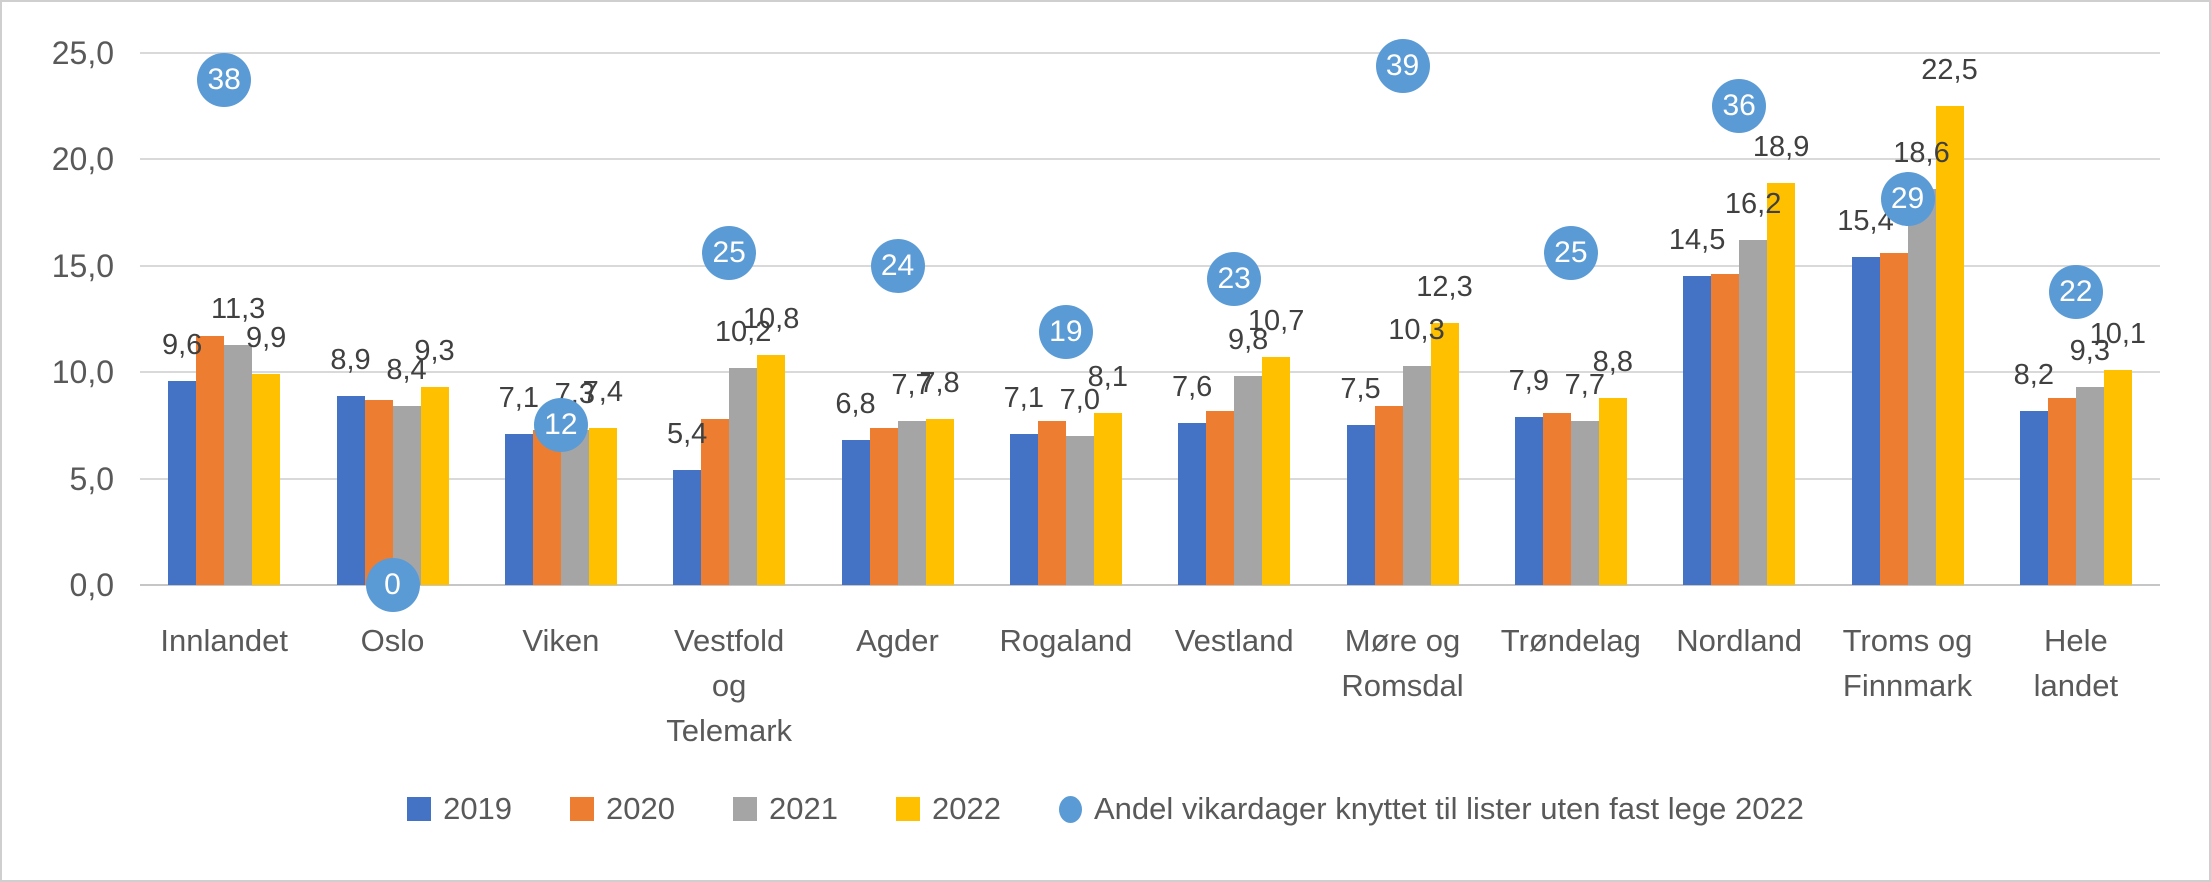 The image size is (2211, 882). I want to click on legend-item-2019: 2019, so click(459, 809).